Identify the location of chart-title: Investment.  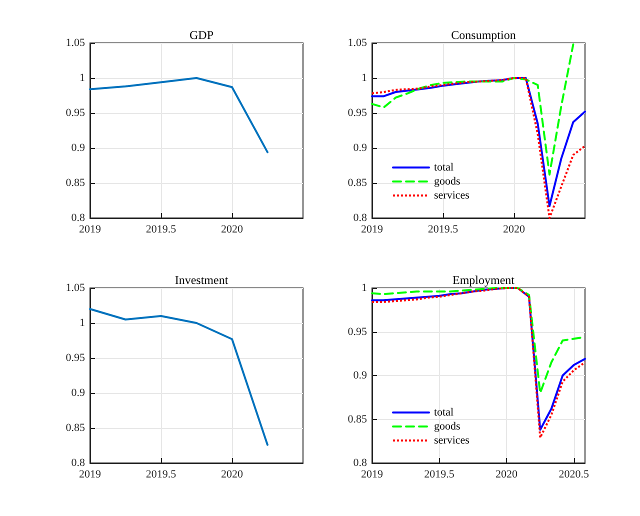
(201, 280).